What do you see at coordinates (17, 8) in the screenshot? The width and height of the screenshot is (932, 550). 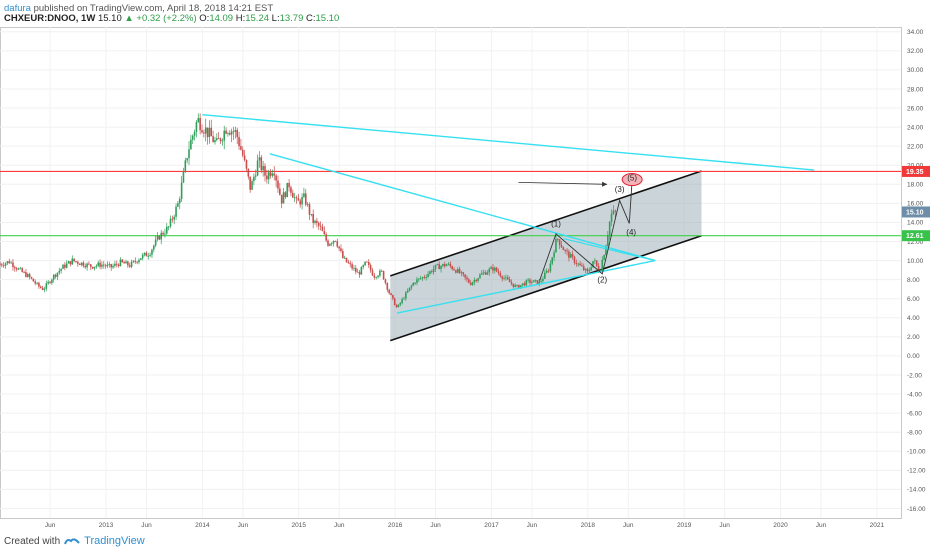 I see `author-link: dafura` at bounding box center [17, 8].